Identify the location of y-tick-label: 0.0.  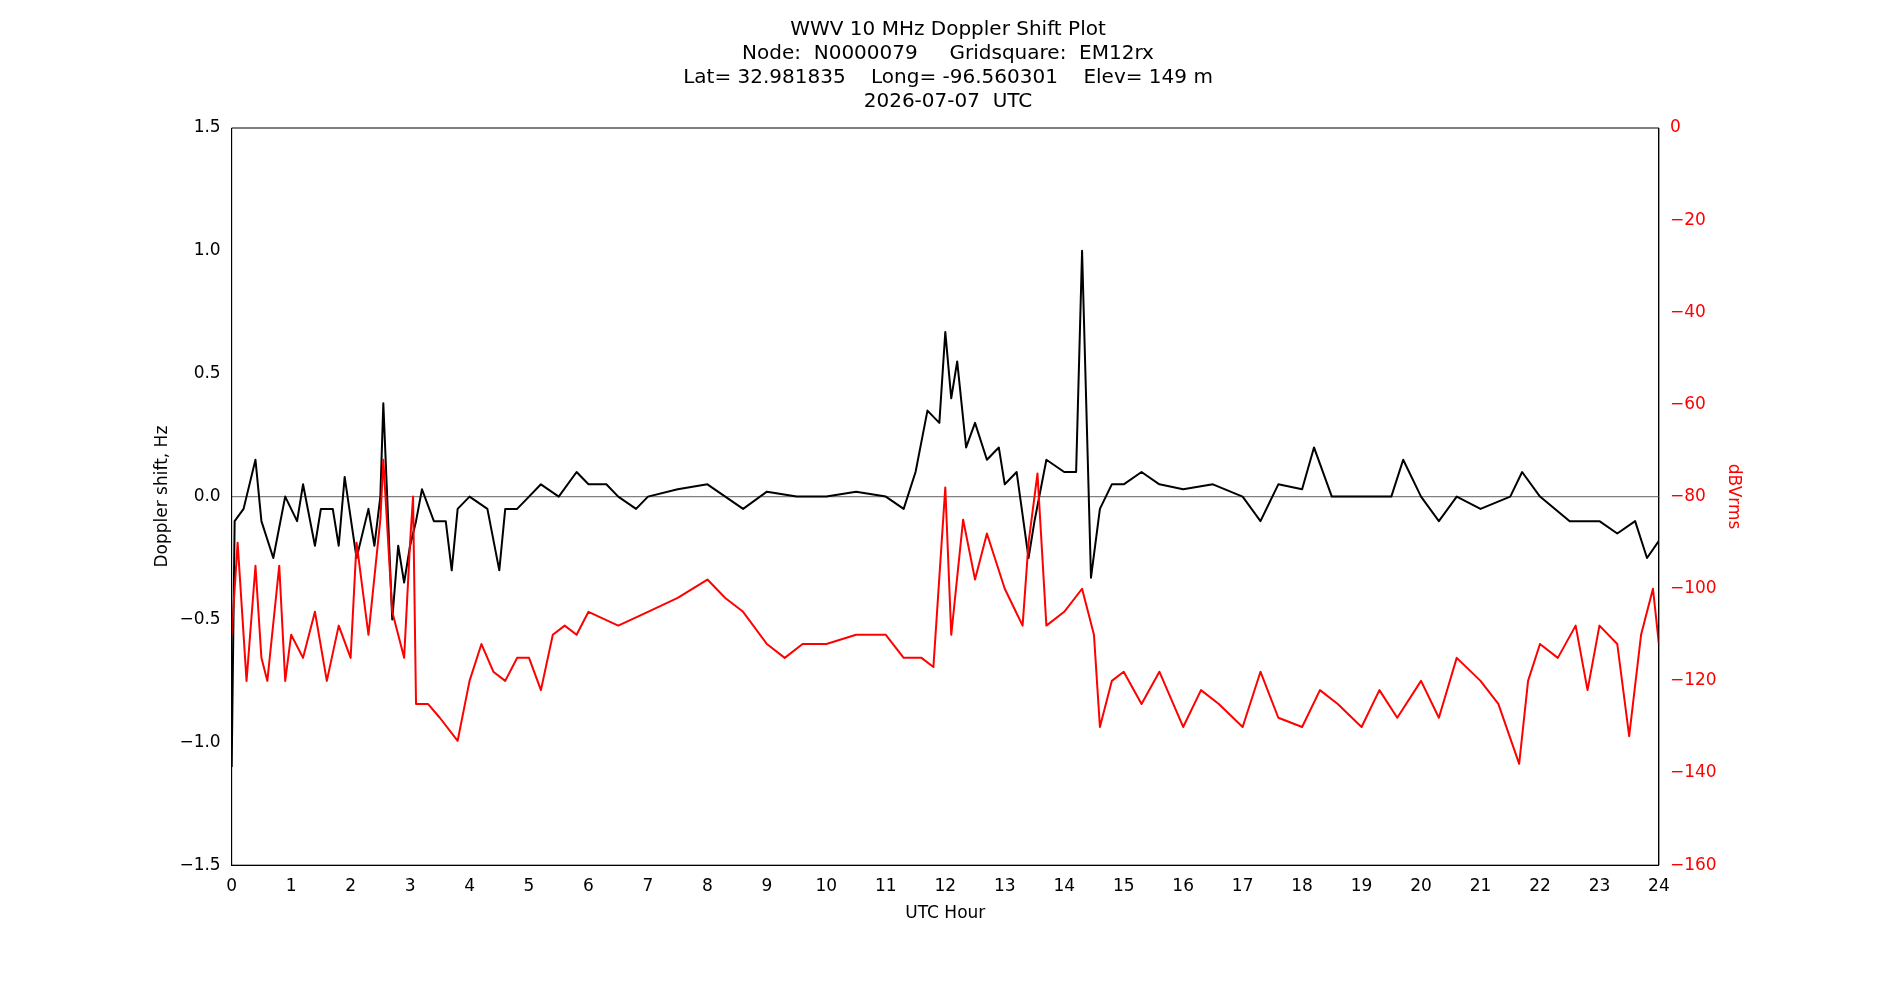
(207, 495).